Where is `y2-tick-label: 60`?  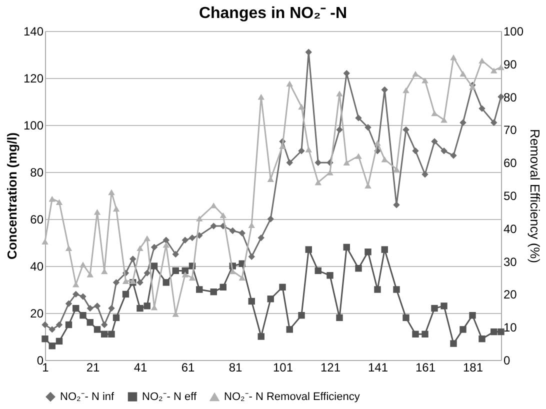
y2-tick-label: 60 is located at coordinates (511, 163).